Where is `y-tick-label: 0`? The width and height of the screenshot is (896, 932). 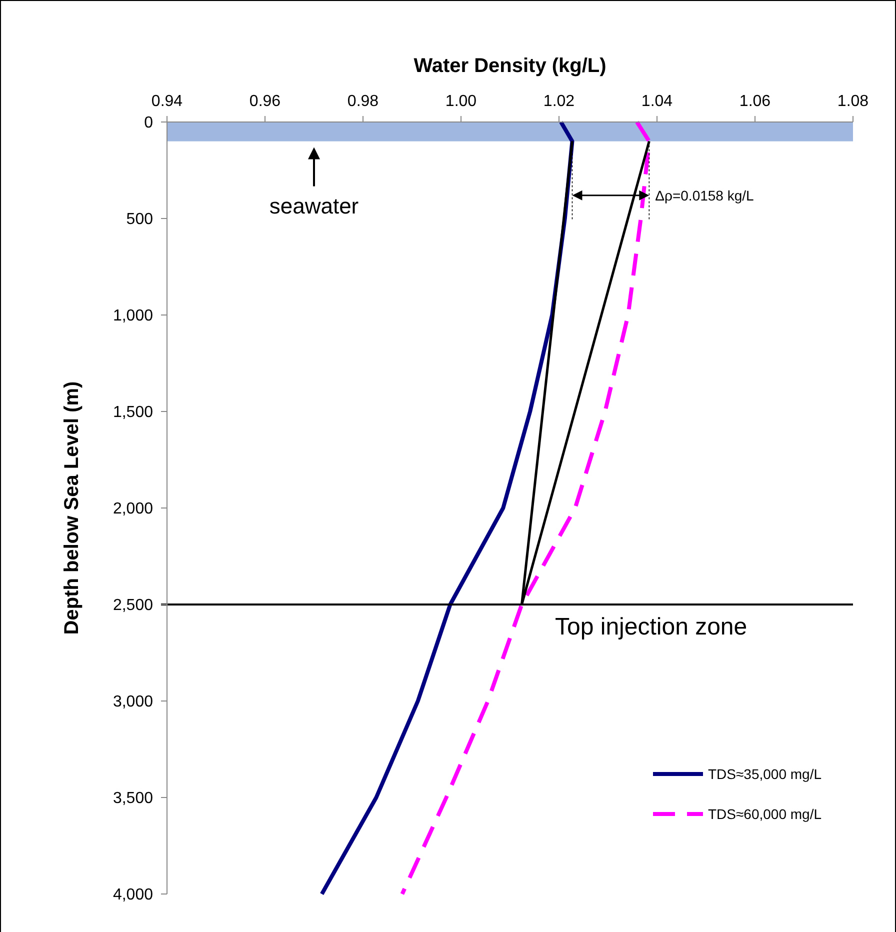
y-tick-label: 0 is located at coordinates (149, 123).